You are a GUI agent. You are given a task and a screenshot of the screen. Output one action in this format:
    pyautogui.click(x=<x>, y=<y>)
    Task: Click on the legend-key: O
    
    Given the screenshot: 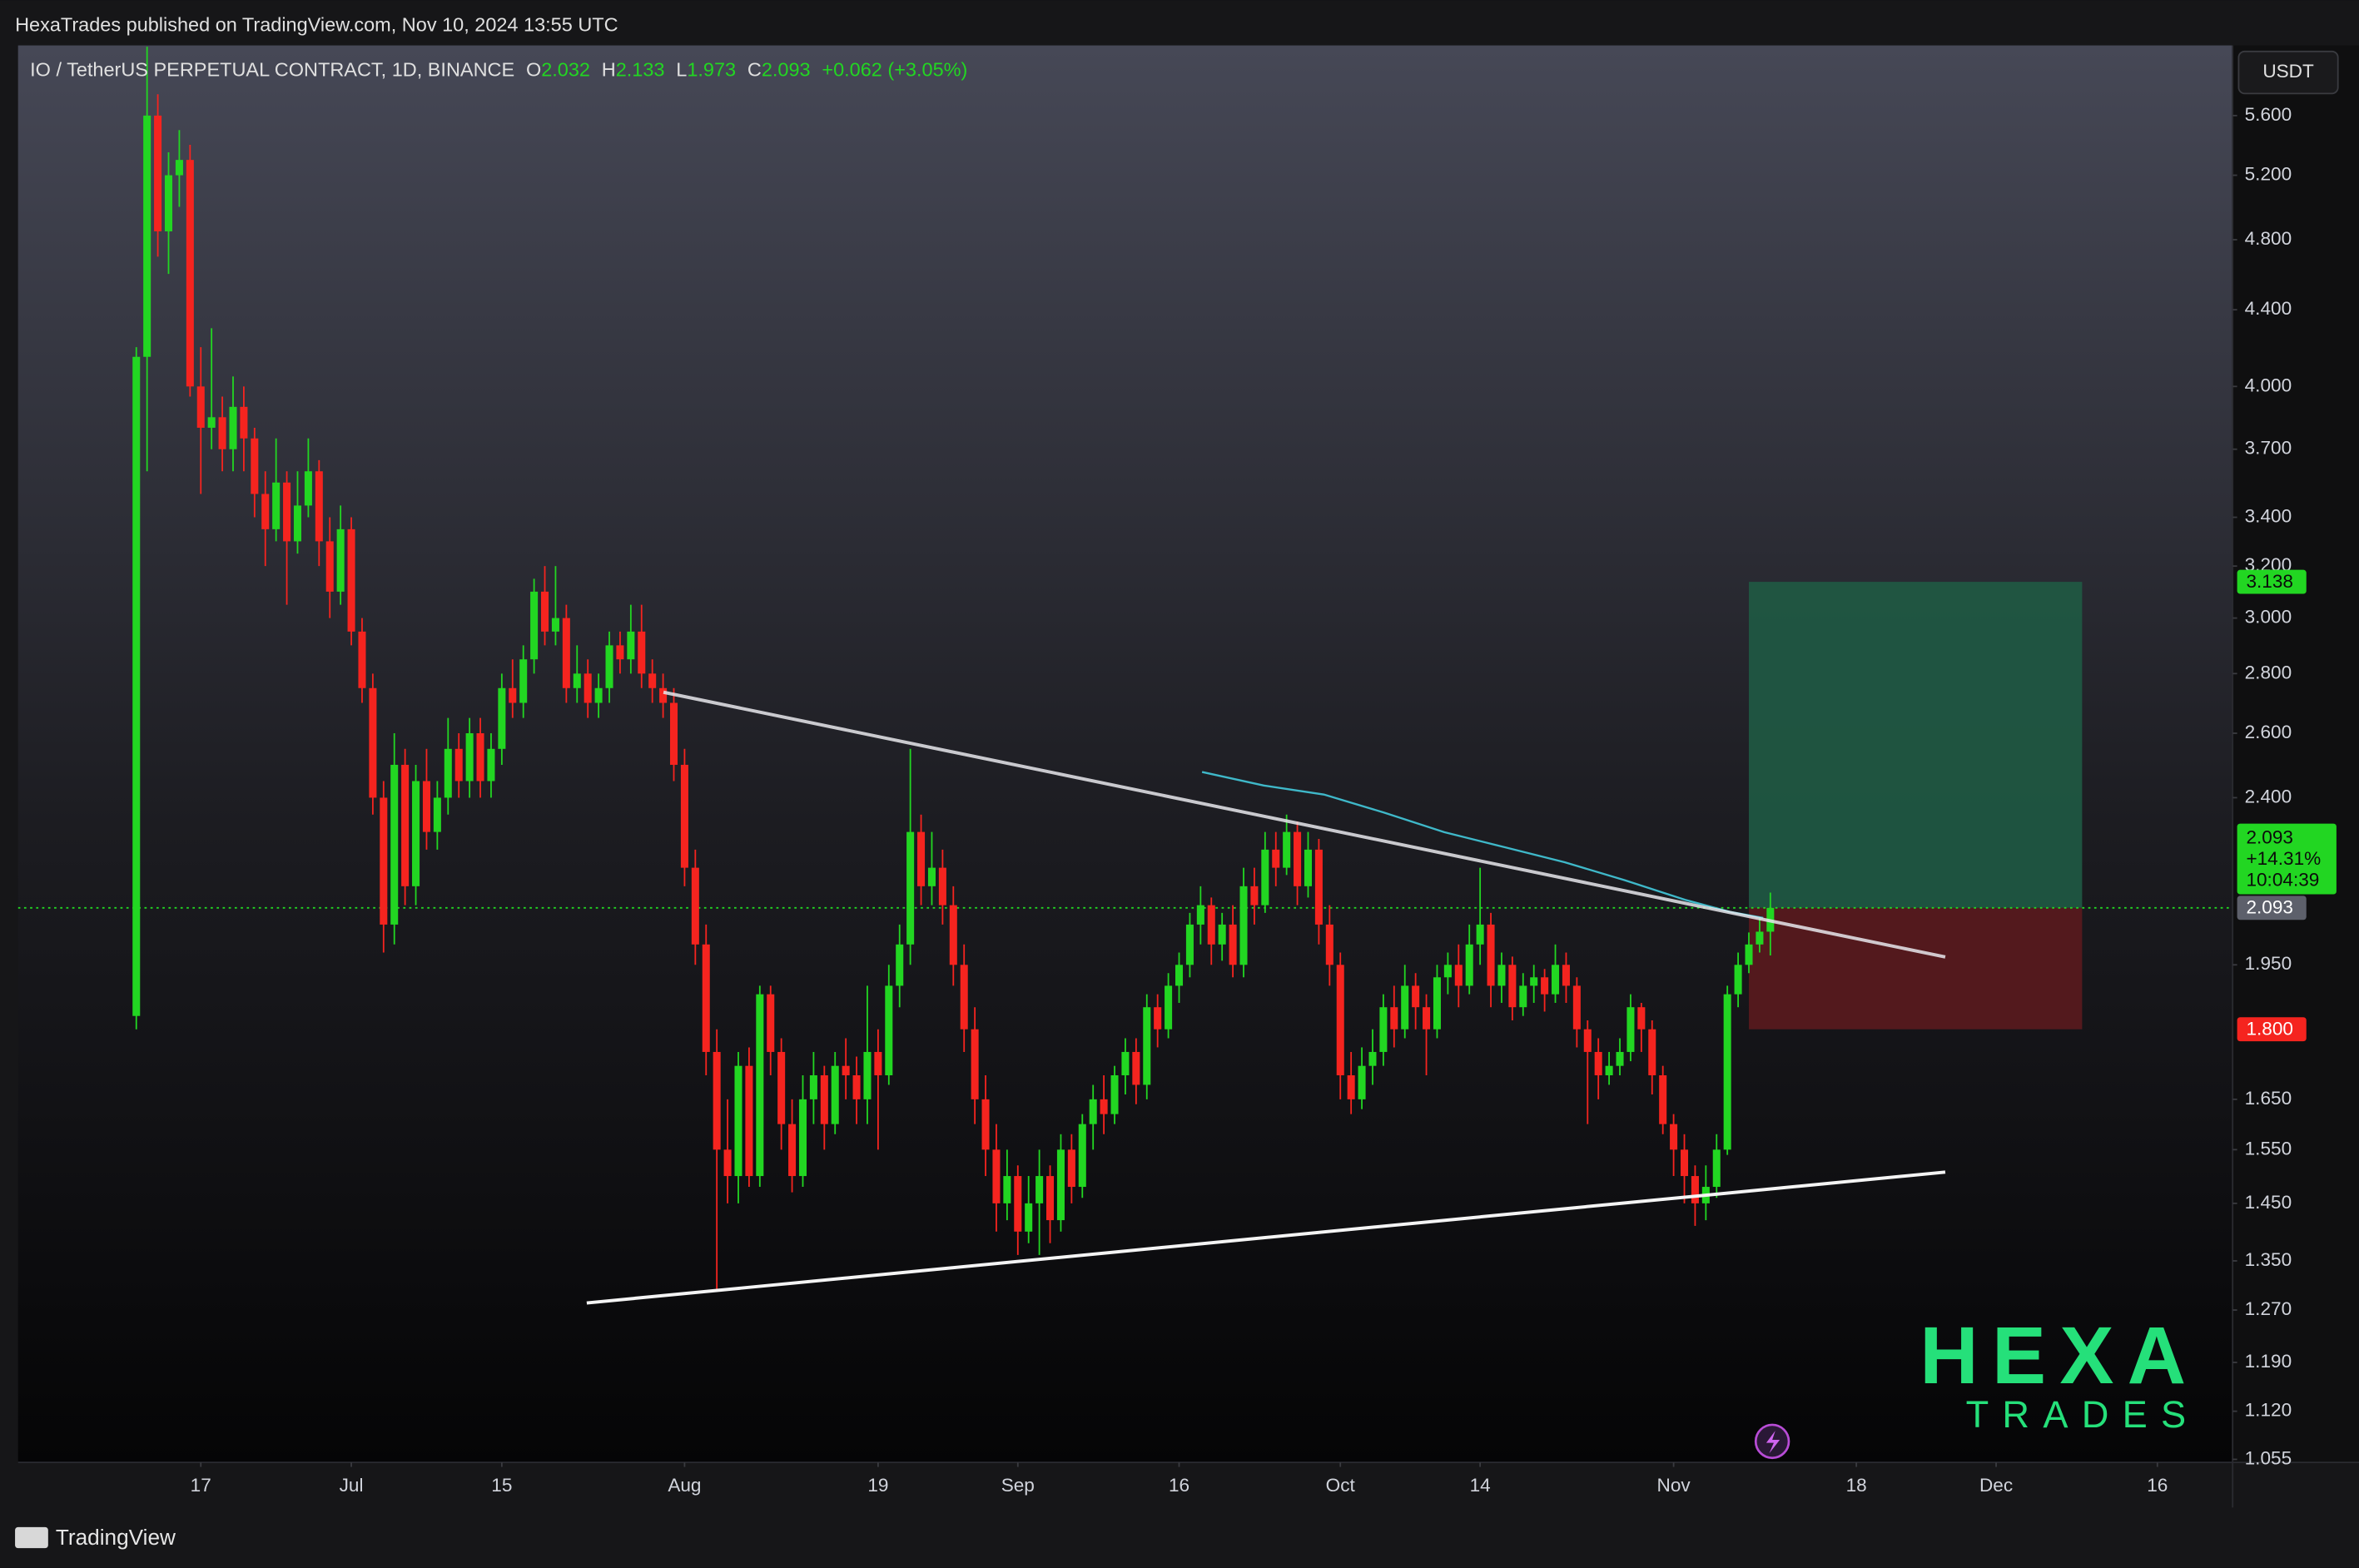 What is the action you would take?
    pyautogui.click(x=533, y=69)
    